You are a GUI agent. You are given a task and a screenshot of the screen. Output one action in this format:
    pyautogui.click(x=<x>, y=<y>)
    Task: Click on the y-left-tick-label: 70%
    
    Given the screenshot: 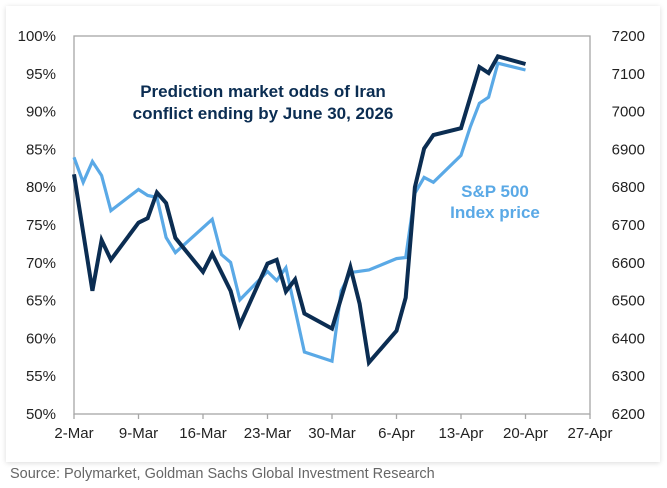 What is the action you would take?
    pyautogui.click(x=41, y=263)
    